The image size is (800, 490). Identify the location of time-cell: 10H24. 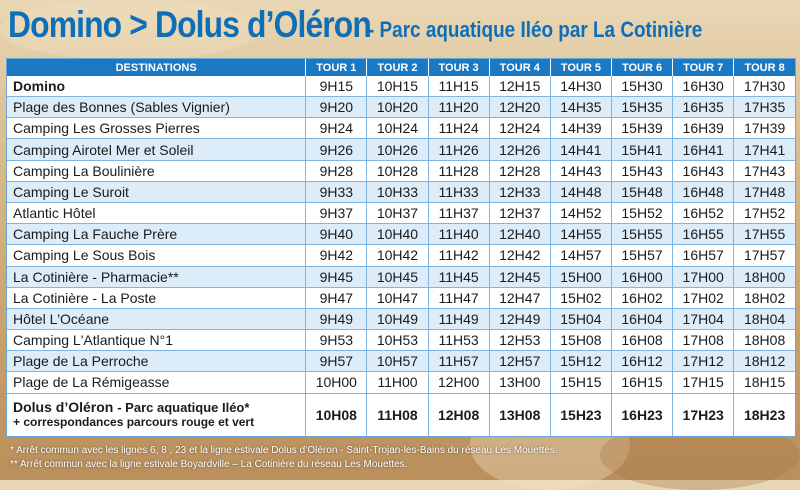
(397, 128).